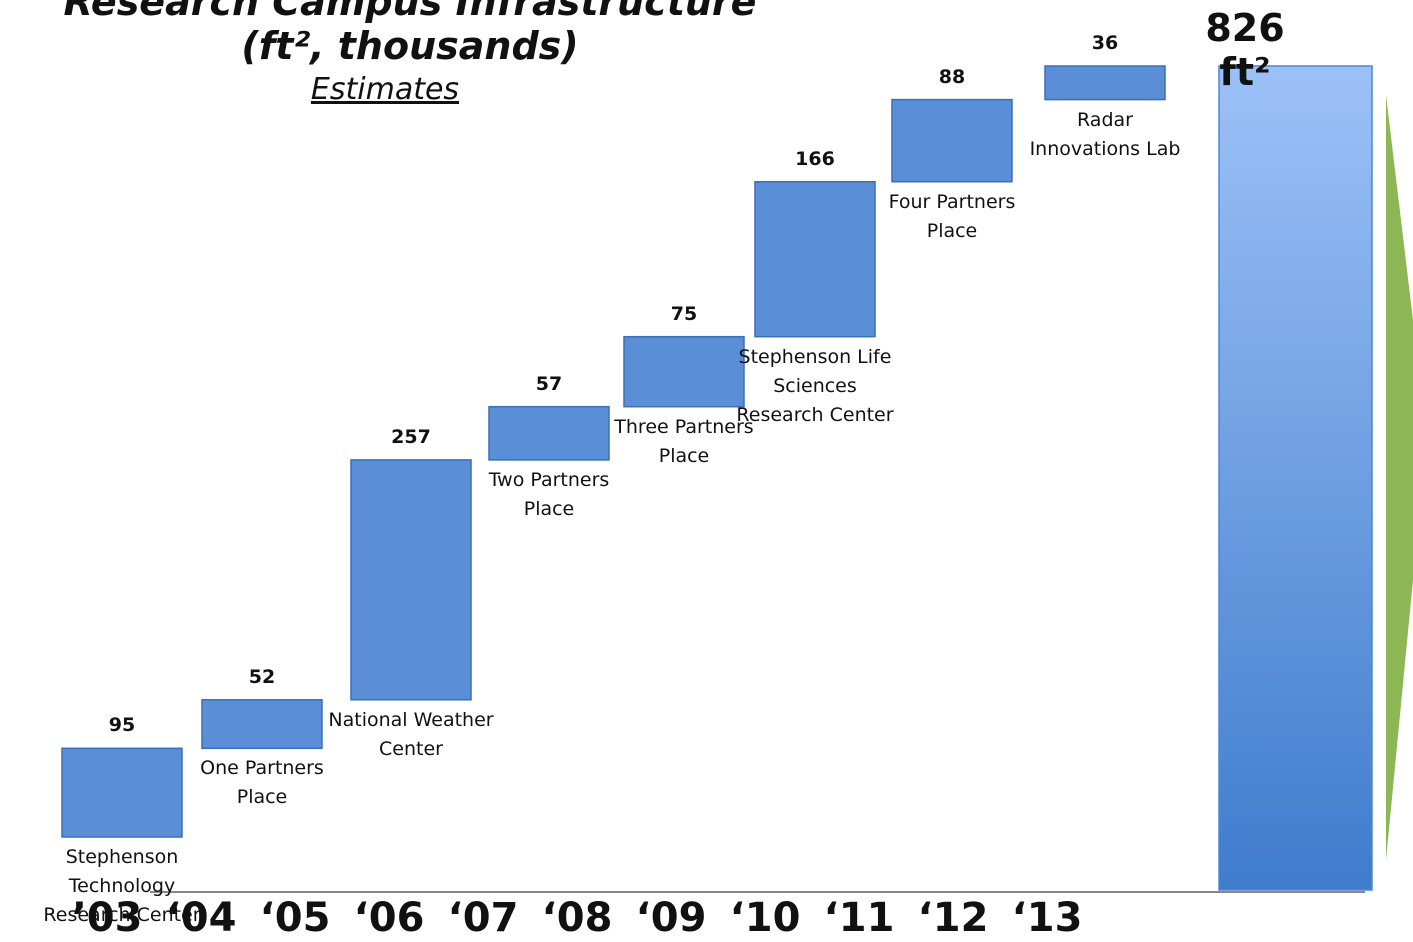  I want to click on total-label: 826 ft², so click(1245, 50).